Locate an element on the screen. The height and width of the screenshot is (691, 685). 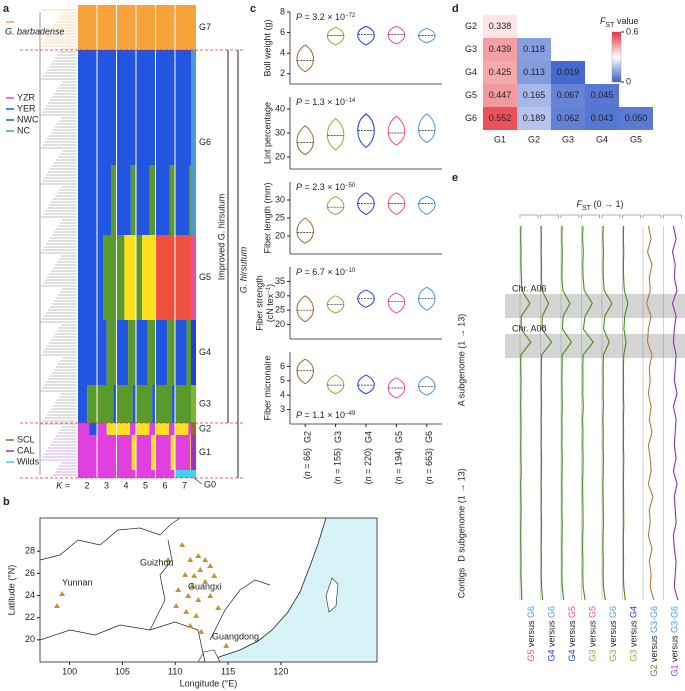
cell-label: 0.113 is located at coordinates (534, 72).